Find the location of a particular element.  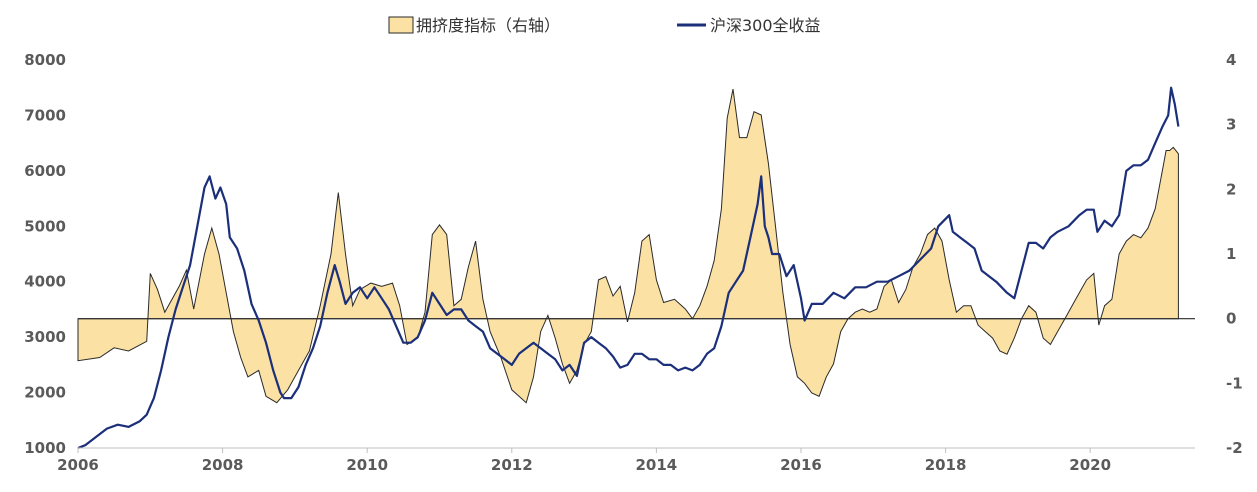

y-left-tick-label: 3000 is located at coordinates (45, 337).